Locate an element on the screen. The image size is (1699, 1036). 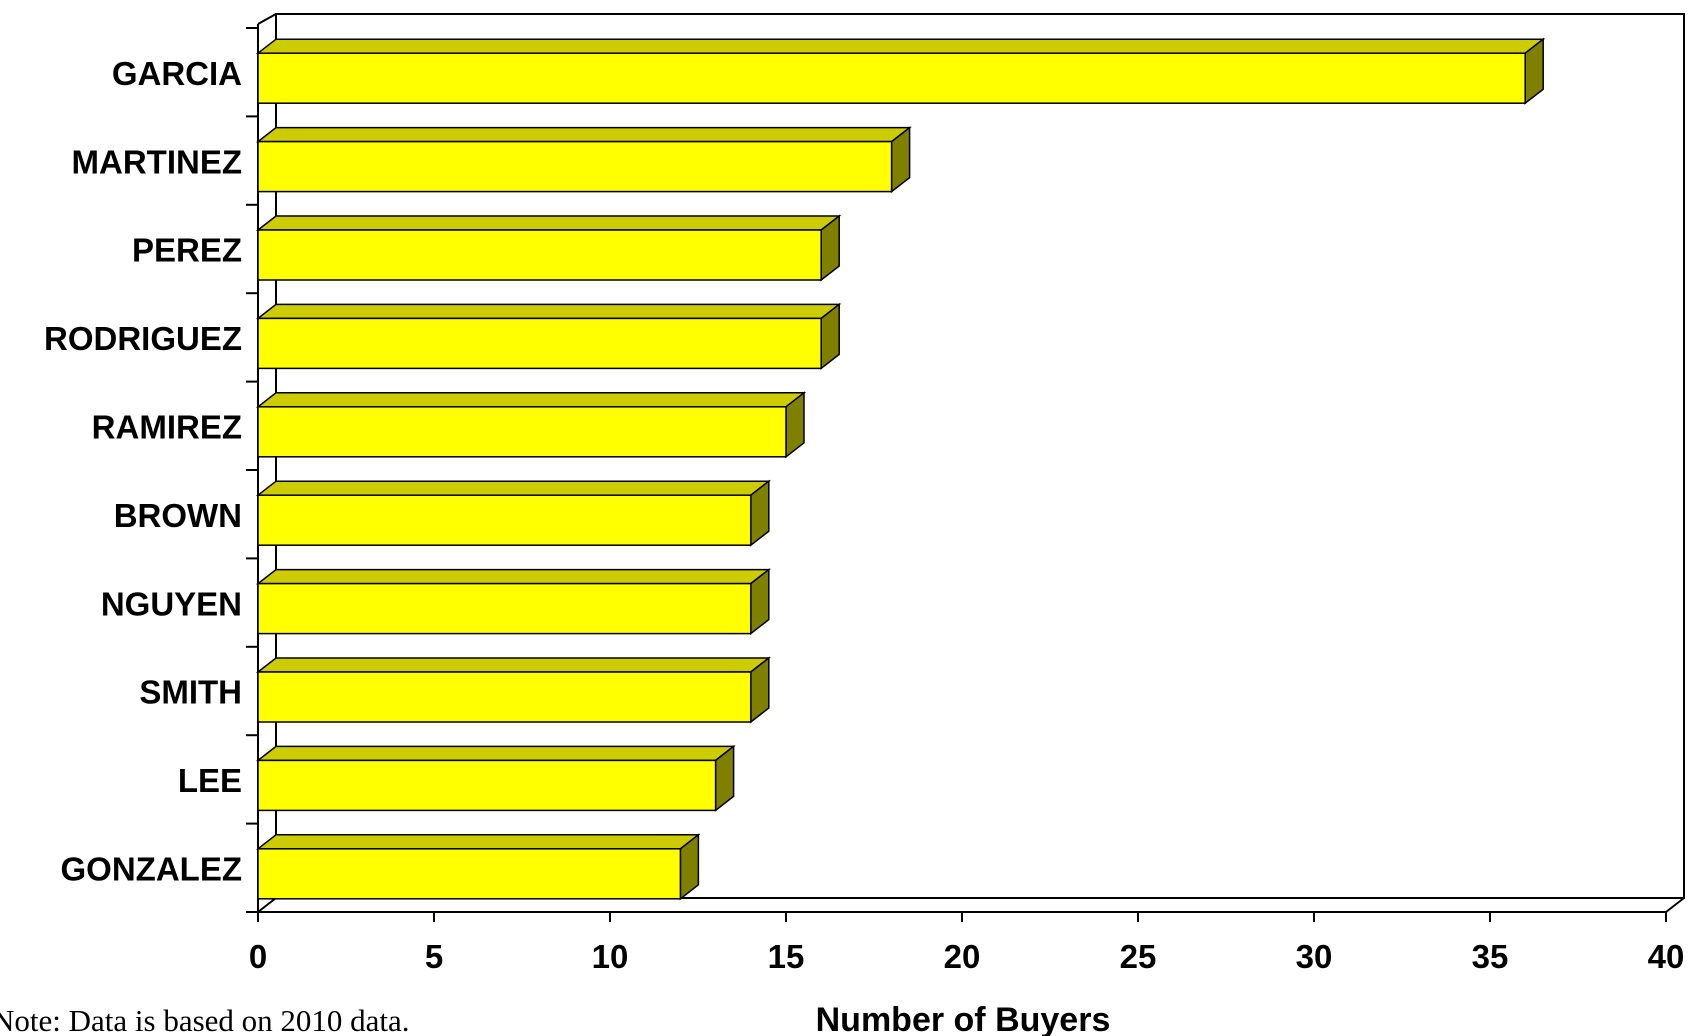
x-tick-label: 40 is located at coordinates (1666, 956).